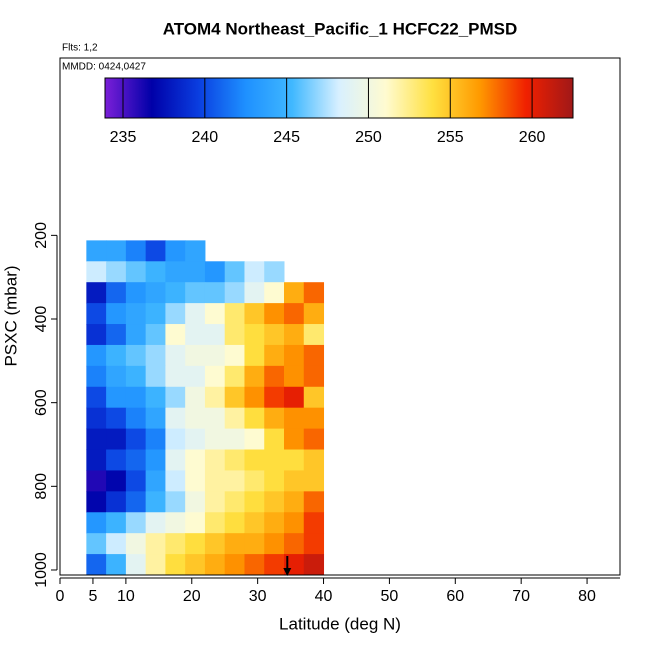  I want to click on latitude-marker, so click(287, 566).